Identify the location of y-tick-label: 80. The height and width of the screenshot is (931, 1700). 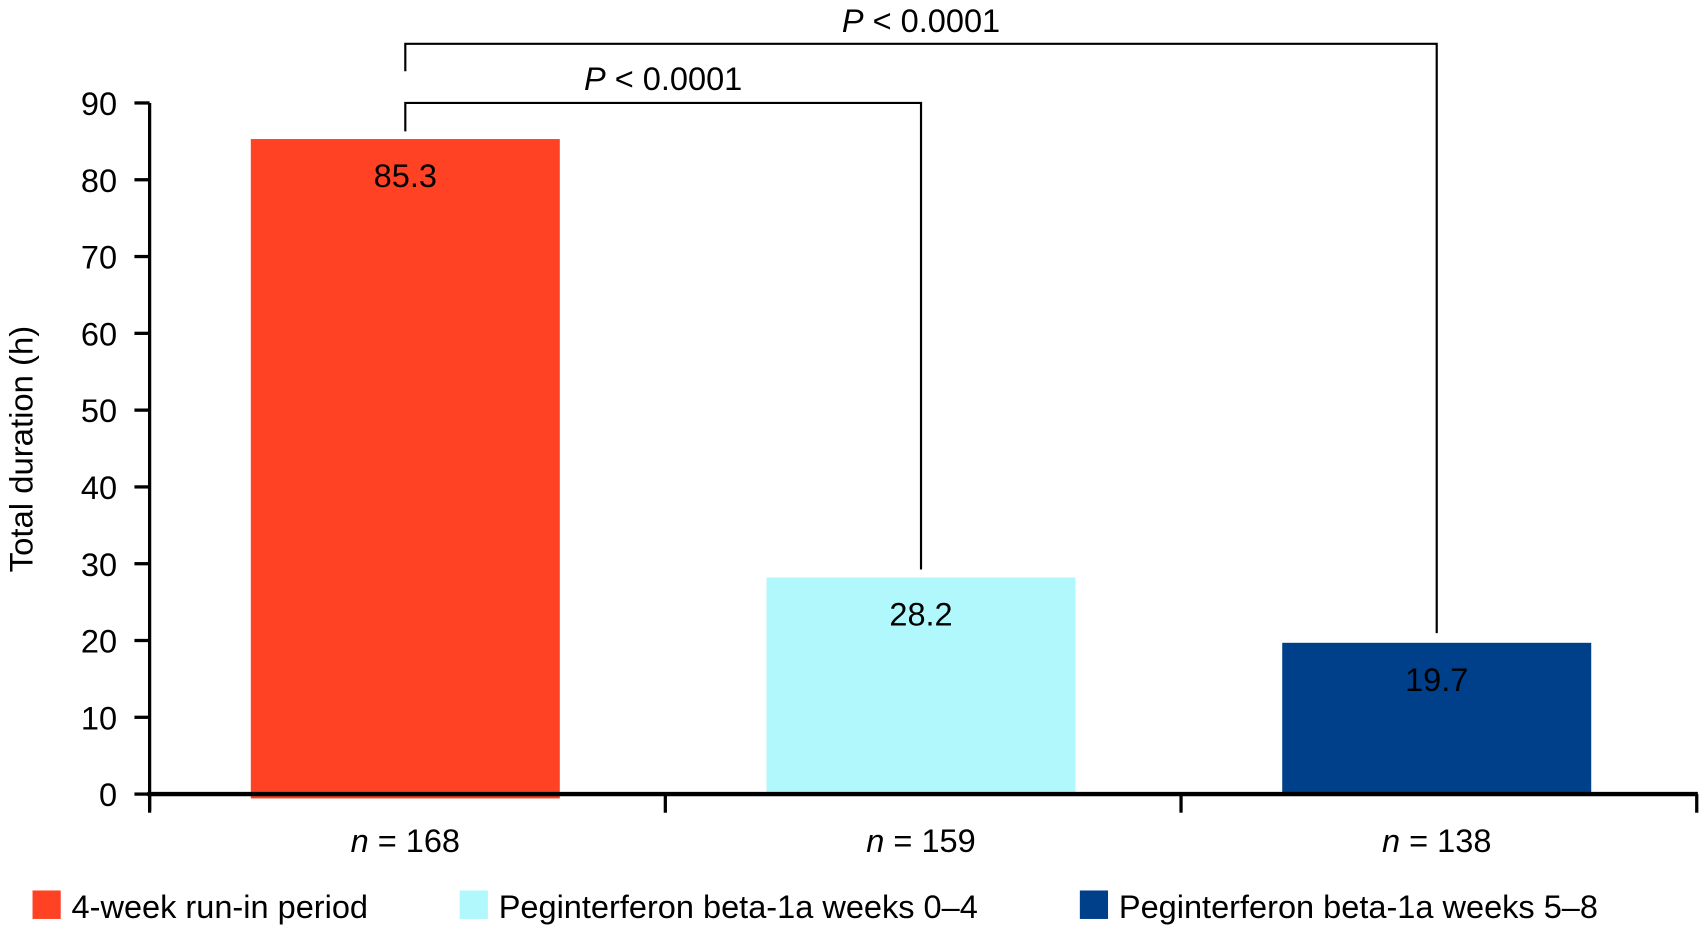
(99, 180).